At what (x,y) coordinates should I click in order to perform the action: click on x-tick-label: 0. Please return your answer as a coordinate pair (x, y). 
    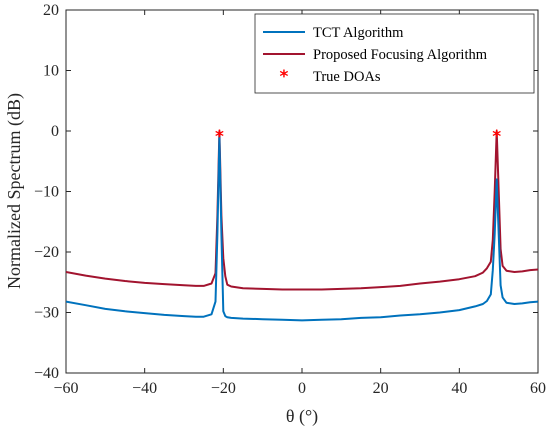
    Looking at the image, I should click on (302, 388).